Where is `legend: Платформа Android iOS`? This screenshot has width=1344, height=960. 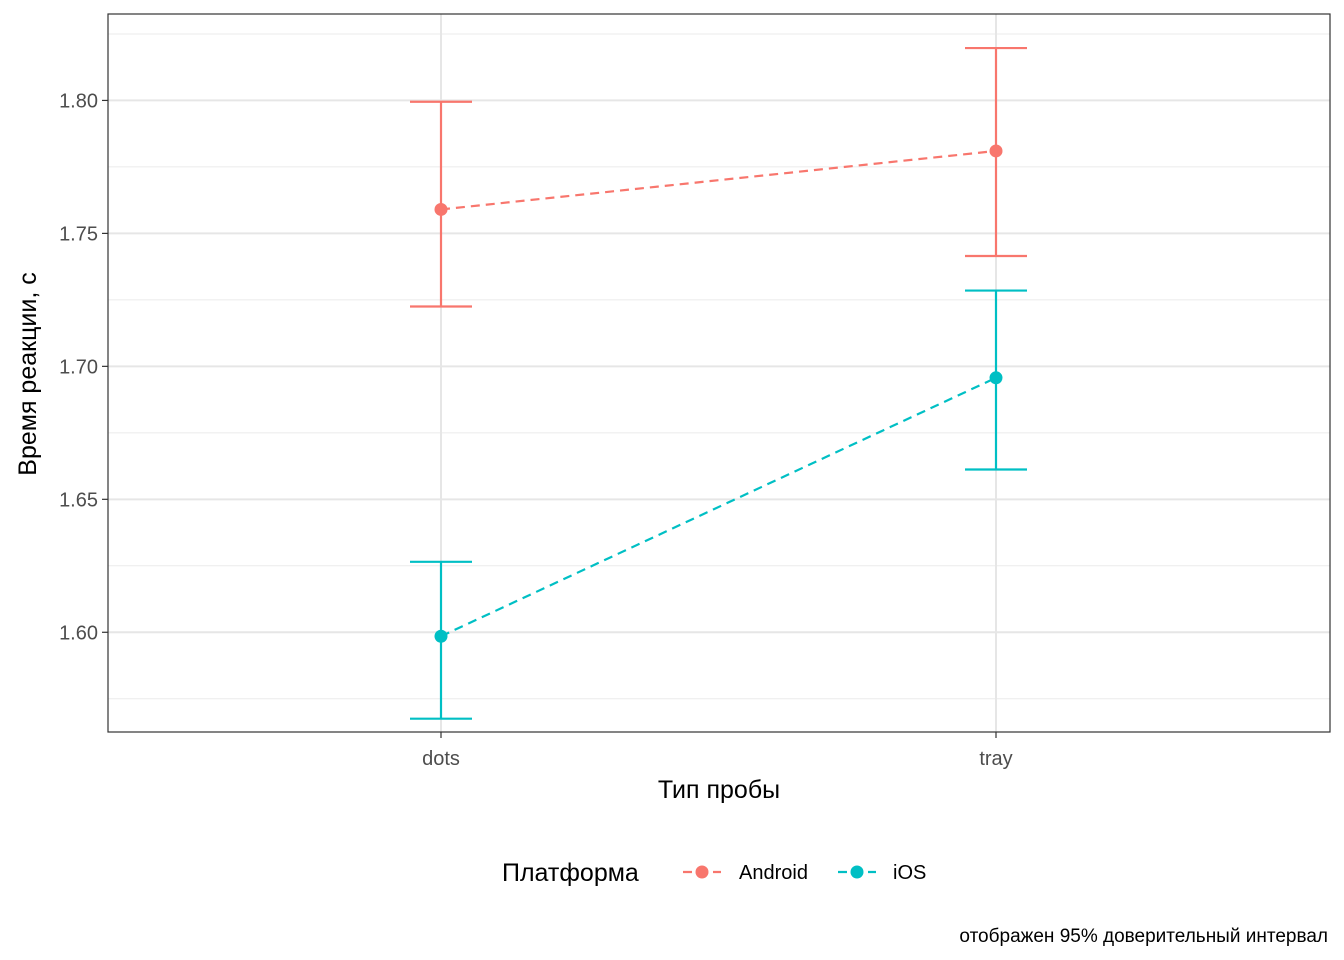
legend: Платформа Android iOS is located at coordinates (714, 873).